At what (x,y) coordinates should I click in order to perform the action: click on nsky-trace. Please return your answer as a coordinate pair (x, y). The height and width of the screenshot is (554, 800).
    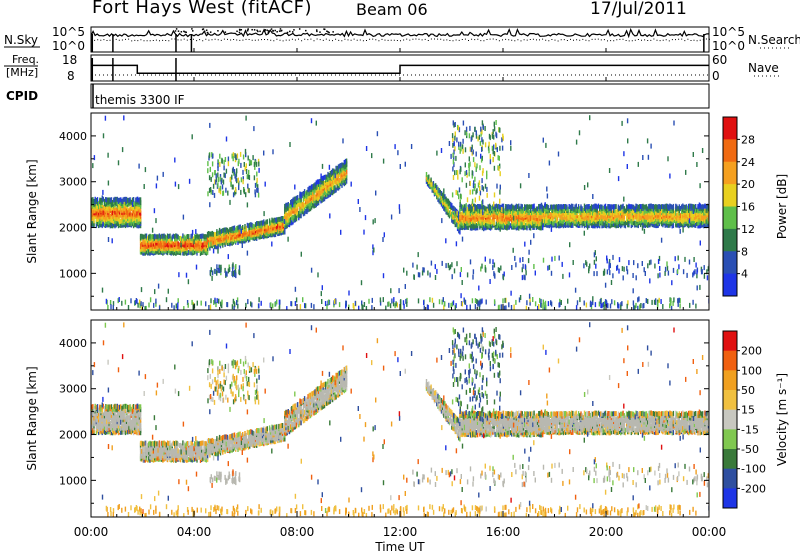
    Looking at the image, I should click on (400, 33).